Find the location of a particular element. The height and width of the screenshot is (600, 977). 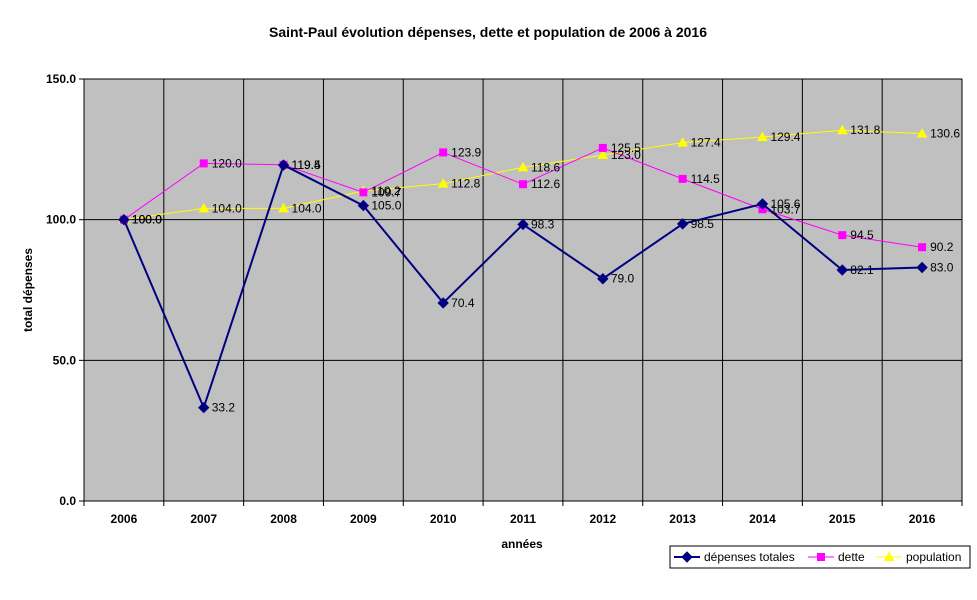

data-label-depenses: 70.4 is located at coordinates (463, 303).